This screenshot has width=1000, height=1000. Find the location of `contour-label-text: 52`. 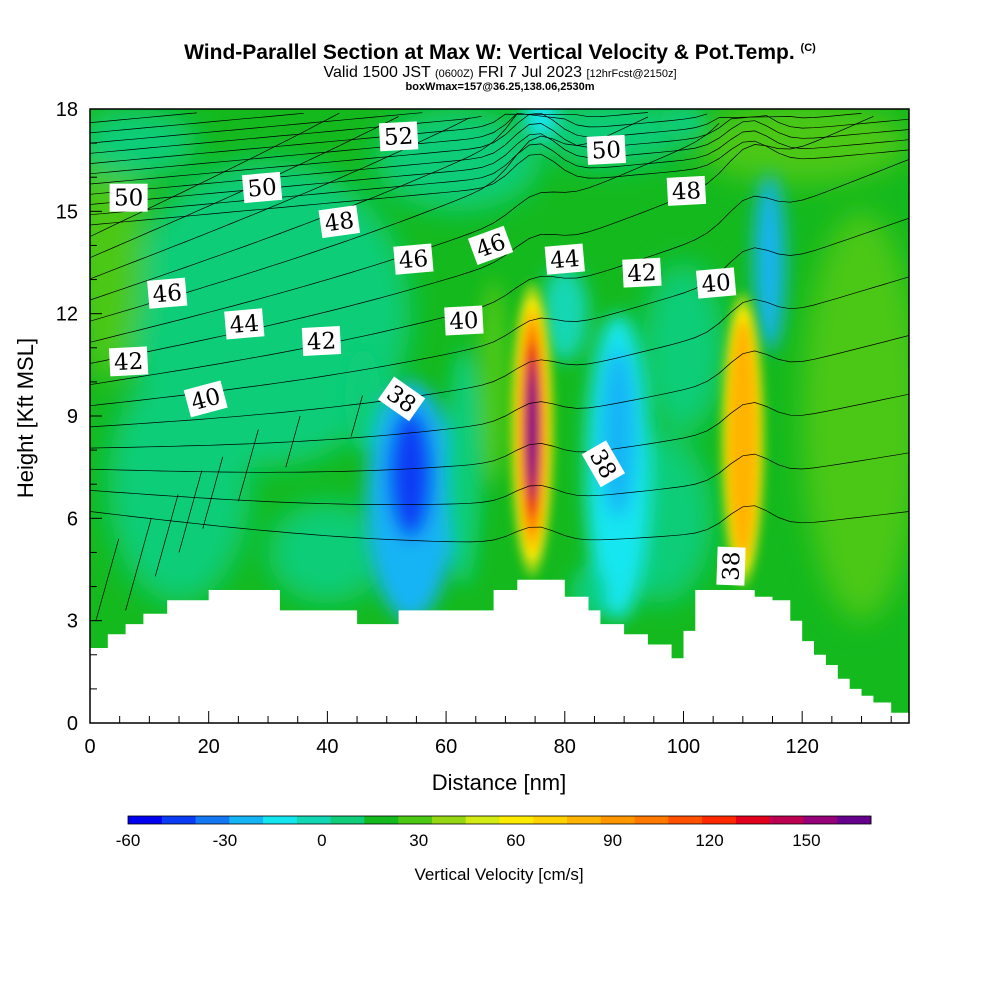

contour-label-text: 52 is located at coordinates (398, 137).